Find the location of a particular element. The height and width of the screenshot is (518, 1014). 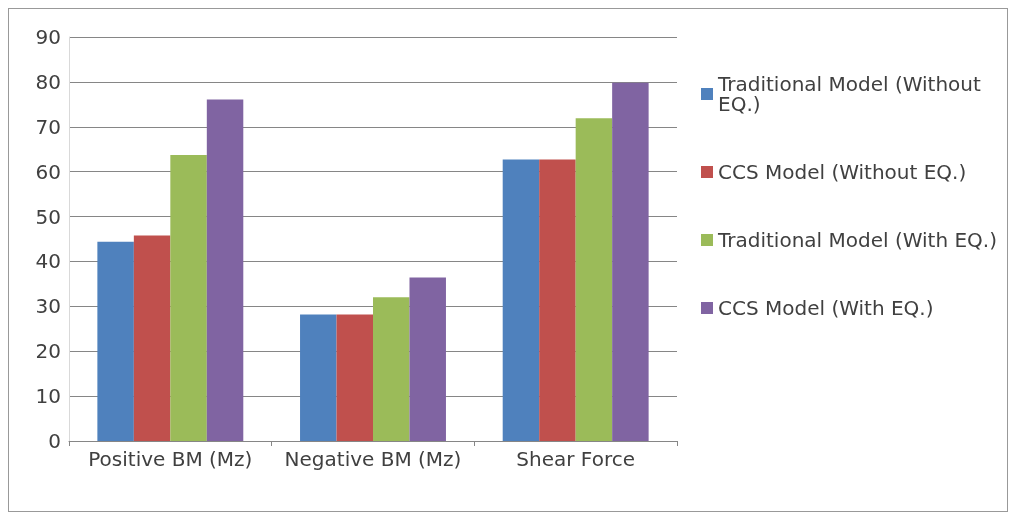

y-tick-label: 90 is located at coordinates (48, 37).